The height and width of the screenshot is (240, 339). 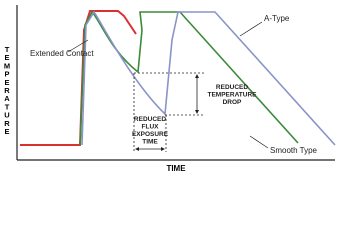 I want to click on smooth-type-label: Smooth Type, so click(x=294, y=150).